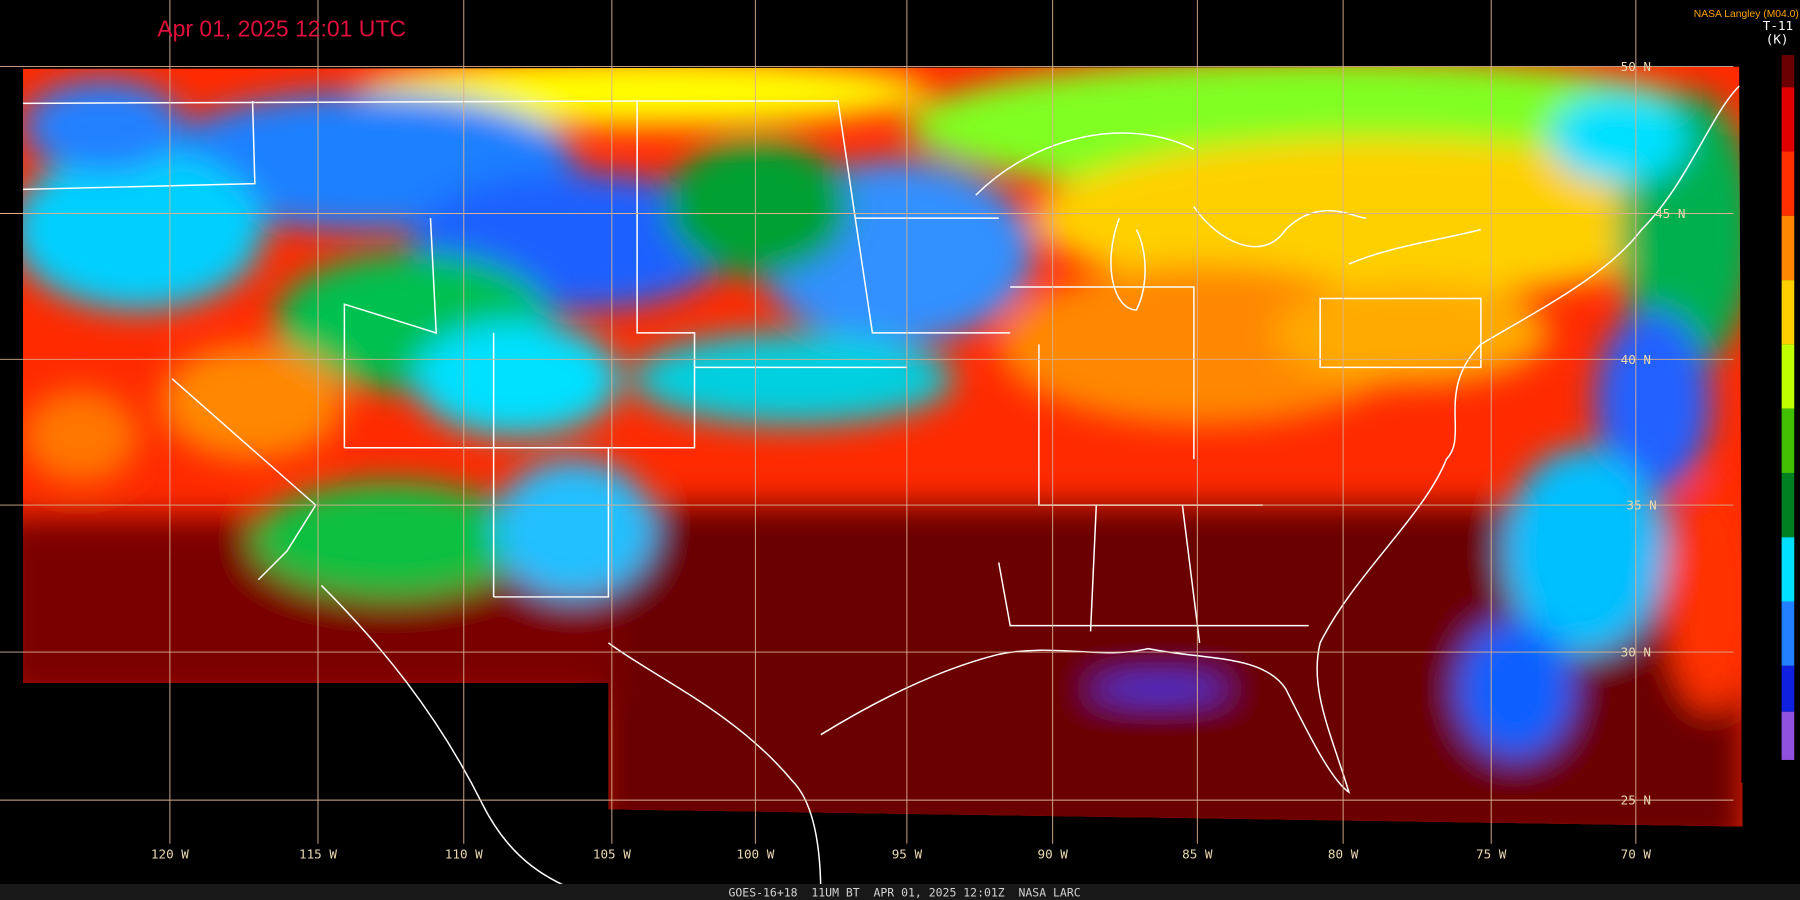  What do you see at coordinates (1636, 854) in the screenshot?
I see `longitude-label: 70 W` at bounding box center [1636, 854].